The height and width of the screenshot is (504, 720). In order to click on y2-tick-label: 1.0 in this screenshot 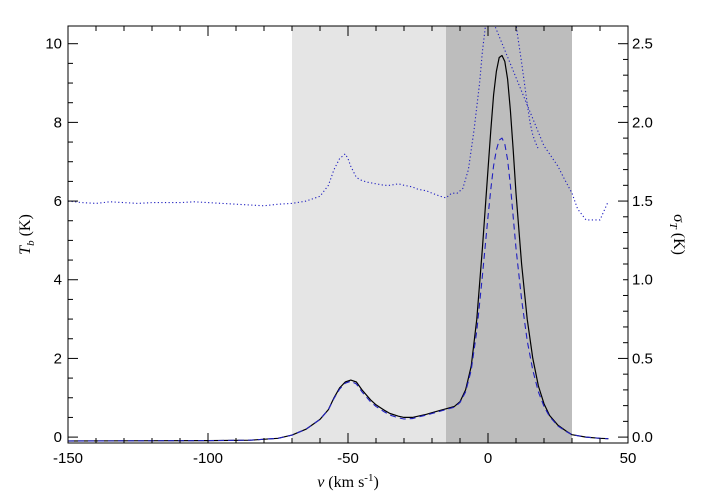, I will do `click(642, 280)`.